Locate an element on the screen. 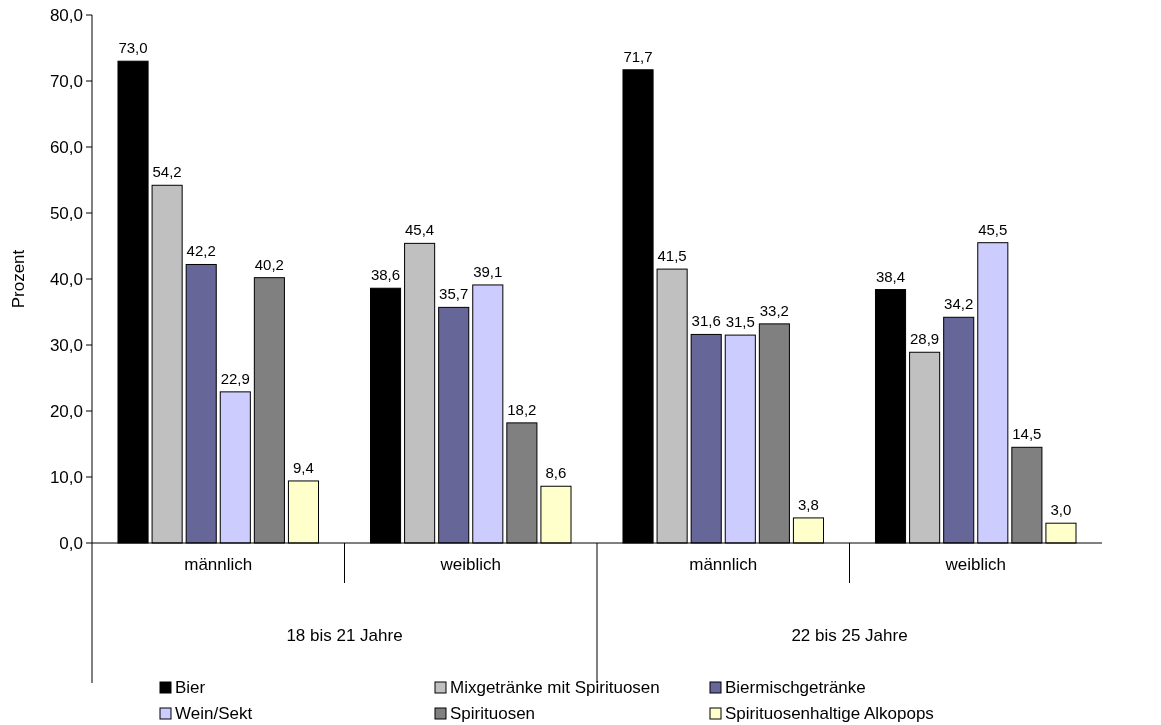  data-label: 8,6 is located at coordinates (556, 473).